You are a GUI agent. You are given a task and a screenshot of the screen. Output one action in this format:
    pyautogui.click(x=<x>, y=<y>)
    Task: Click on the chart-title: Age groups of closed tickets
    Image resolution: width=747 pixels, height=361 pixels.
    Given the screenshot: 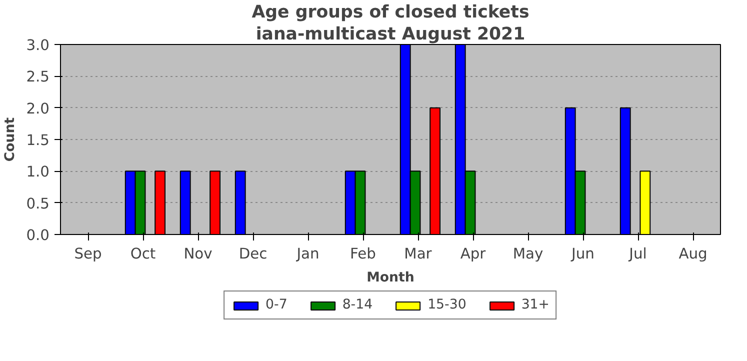 What is the action you would take?
    pyautogui.click(x=391, y=12)
    